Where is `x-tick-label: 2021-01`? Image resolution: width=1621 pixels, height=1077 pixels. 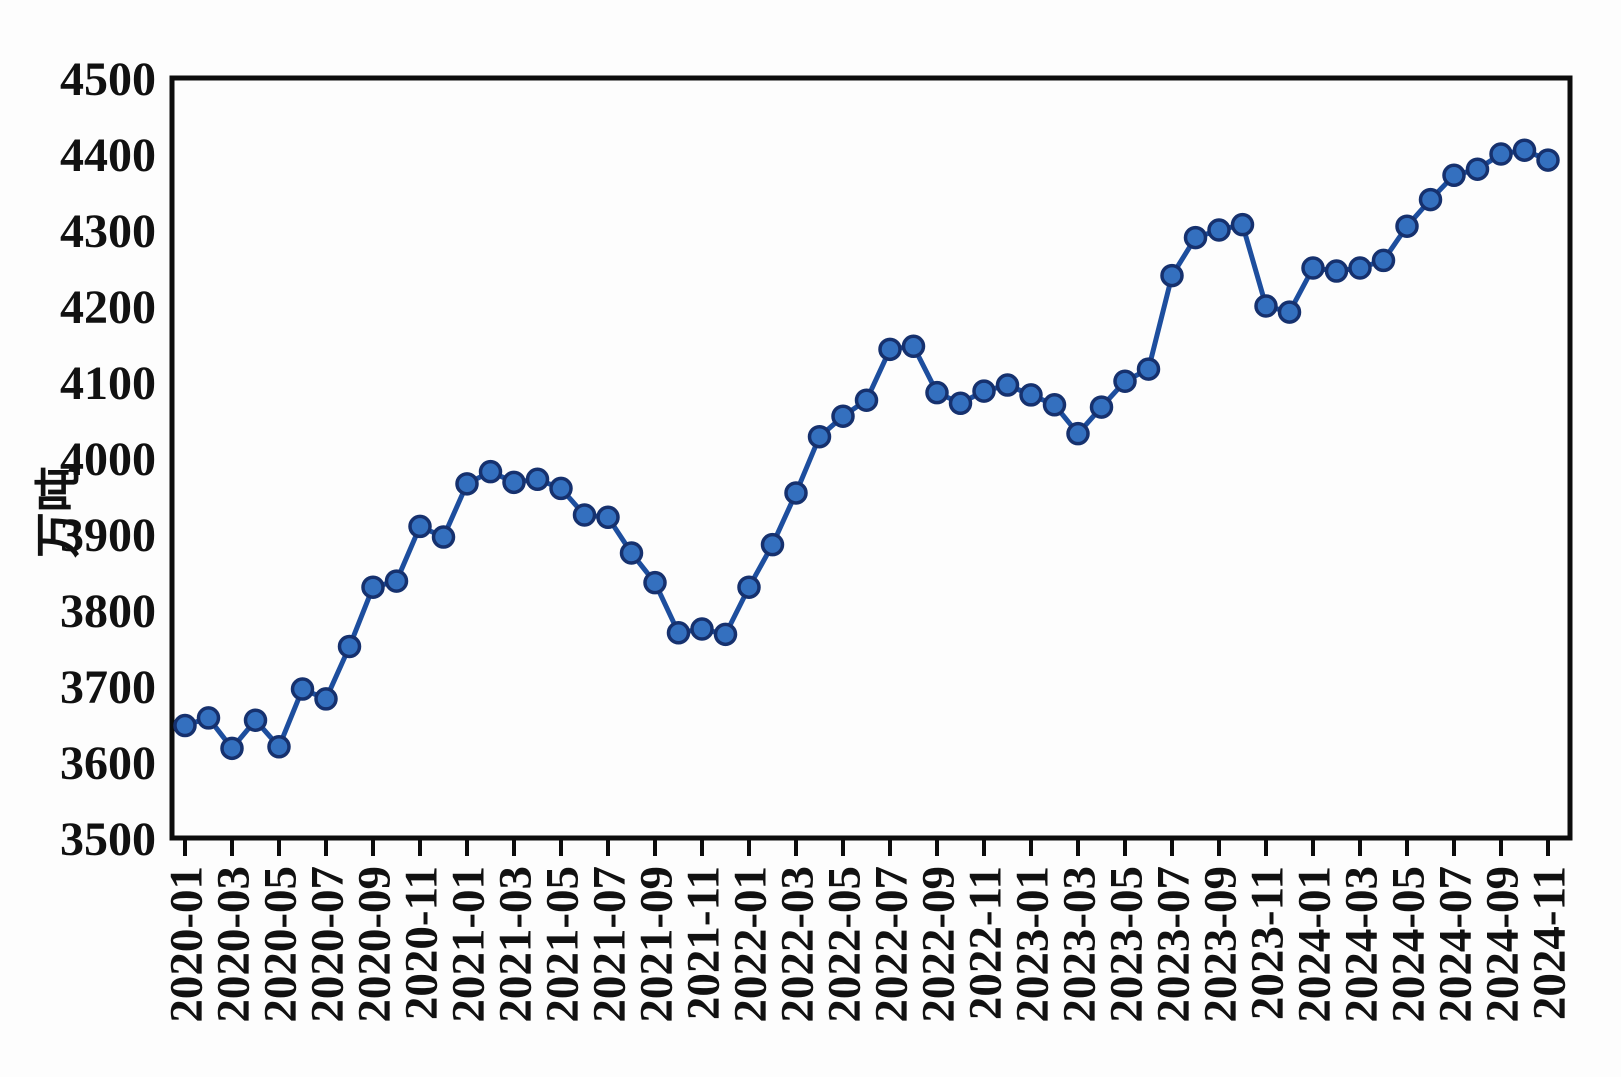
x-tick-label: 2021-01 is located at coordinates (468, 944).